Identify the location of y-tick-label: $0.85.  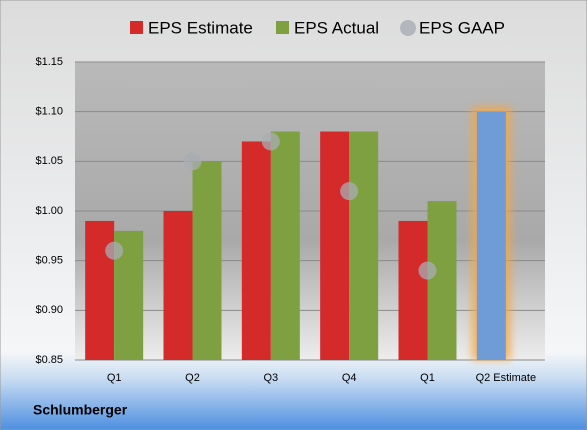
(49, 360).